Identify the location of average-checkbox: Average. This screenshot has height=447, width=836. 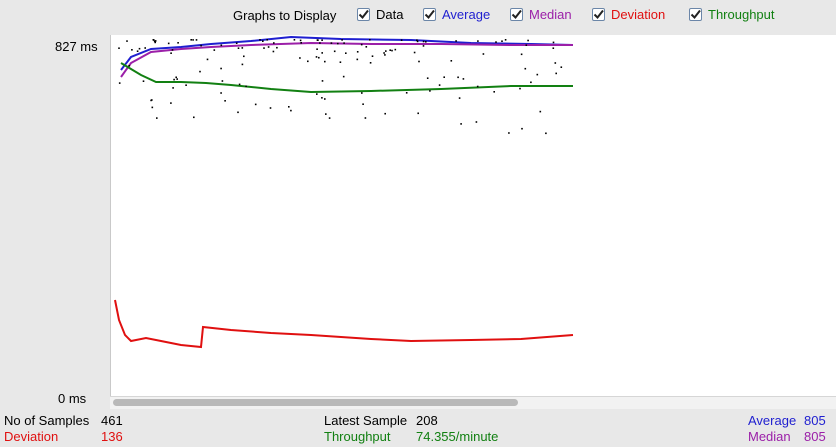
(456, 14).